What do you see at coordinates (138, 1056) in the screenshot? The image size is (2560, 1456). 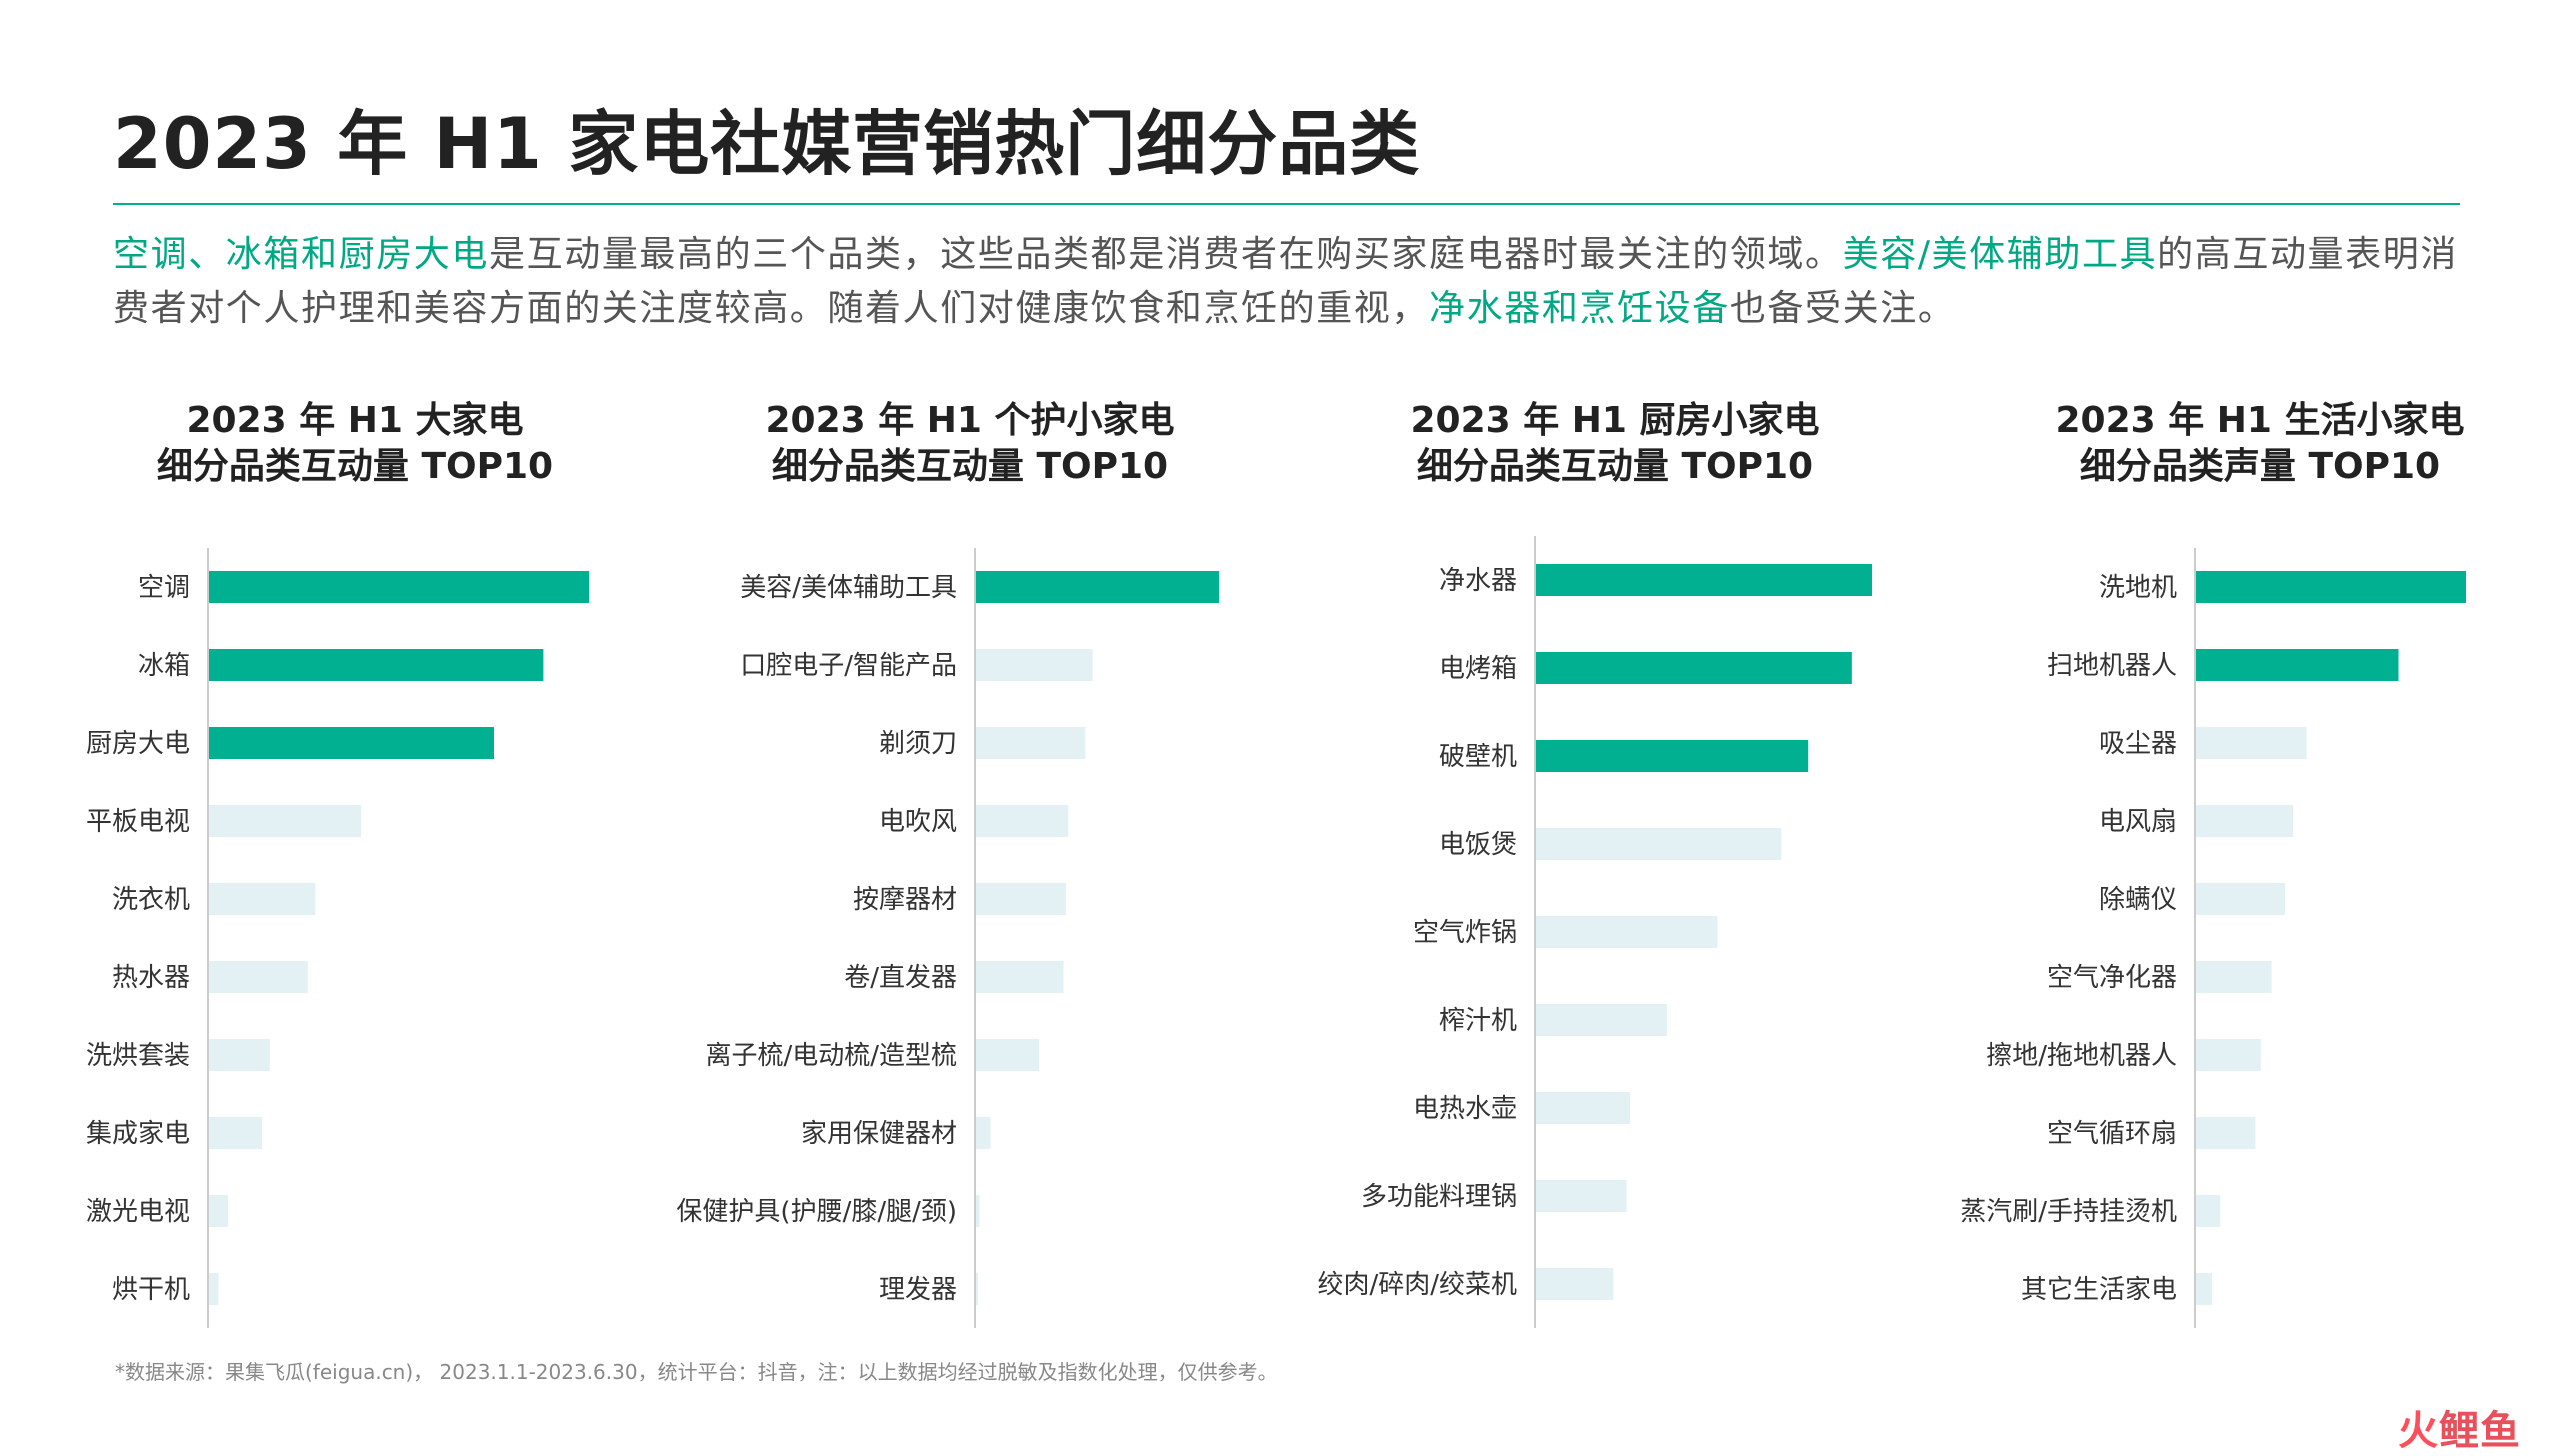 I see `chart-1-category-label: 洗烘套装` at bounding box center [138, 1056].